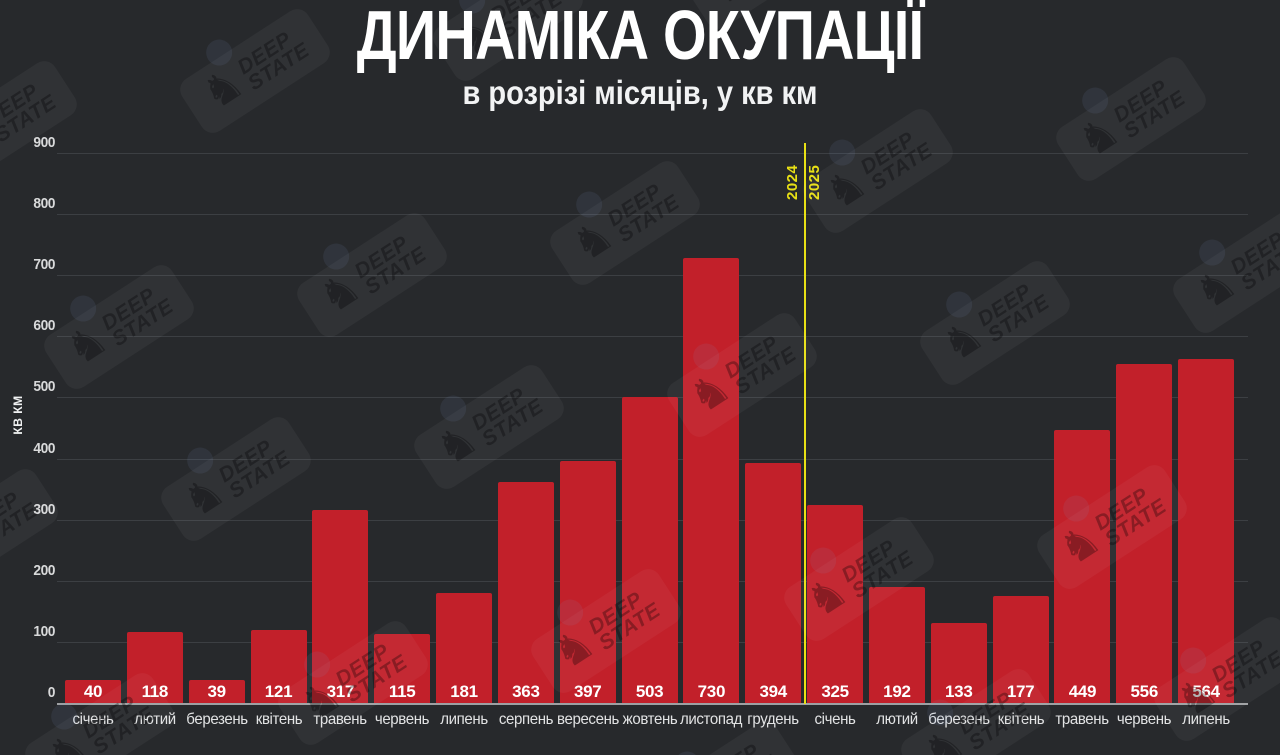 This screenshot has width=1280, height=755. I want to click on year-divider-line, so click(805, 423).